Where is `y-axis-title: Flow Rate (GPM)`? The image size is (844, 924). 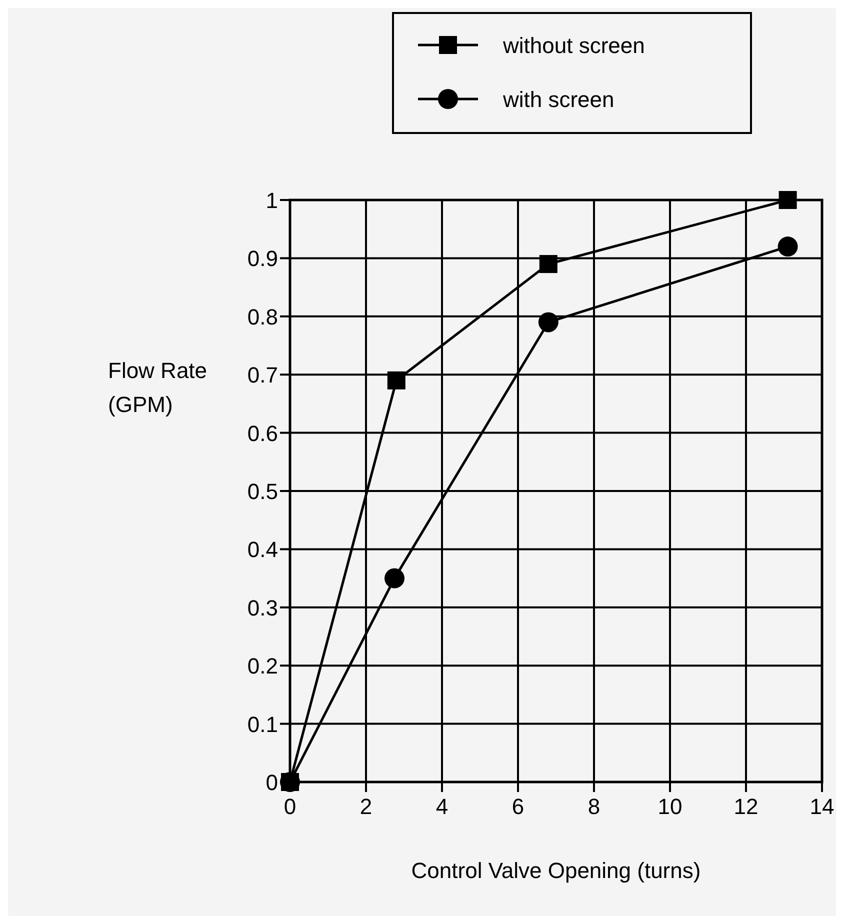 y-axis-title: Flow Rate (GPM) is located at coordinates (158, 387).